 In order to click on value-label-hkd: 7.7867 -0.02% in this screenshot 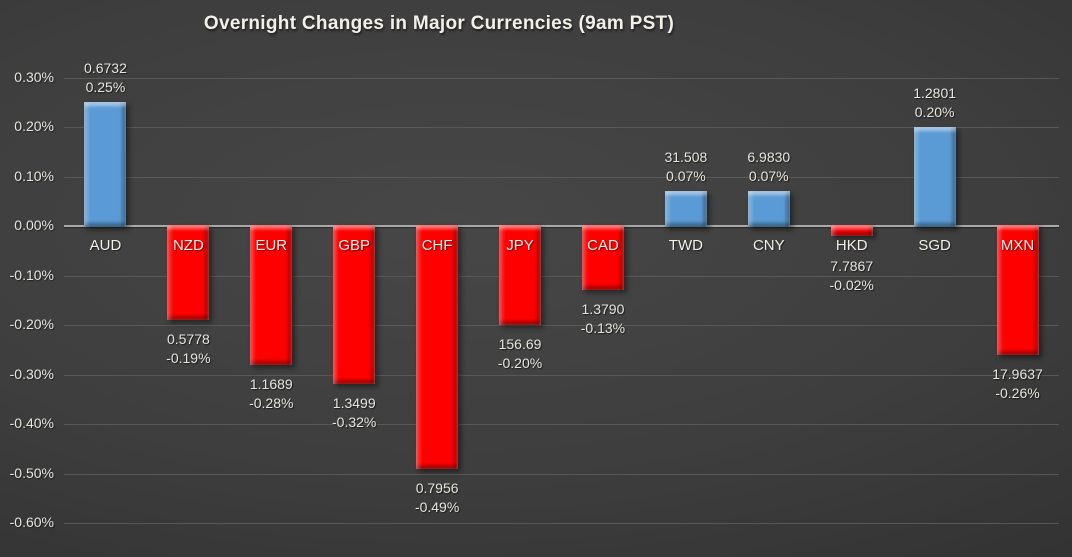, I will do `click(851, 275)`.